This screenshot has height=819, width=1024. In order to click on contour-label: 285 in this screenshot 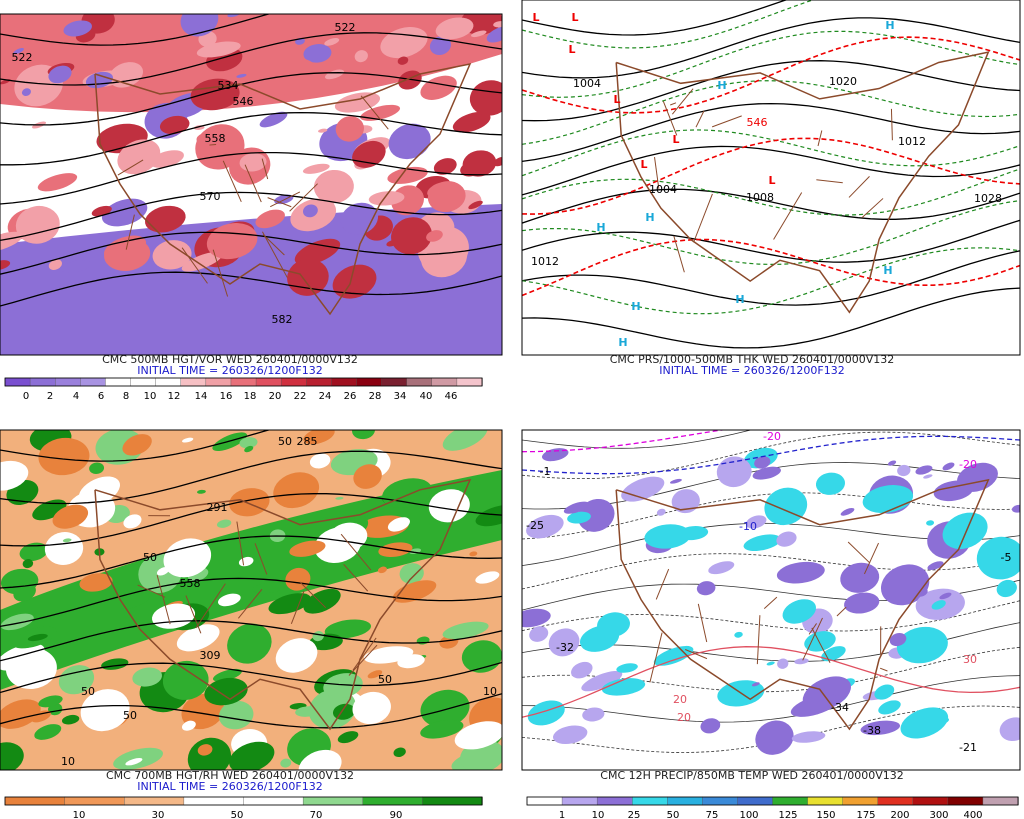, I will do `click(307, 441)`.